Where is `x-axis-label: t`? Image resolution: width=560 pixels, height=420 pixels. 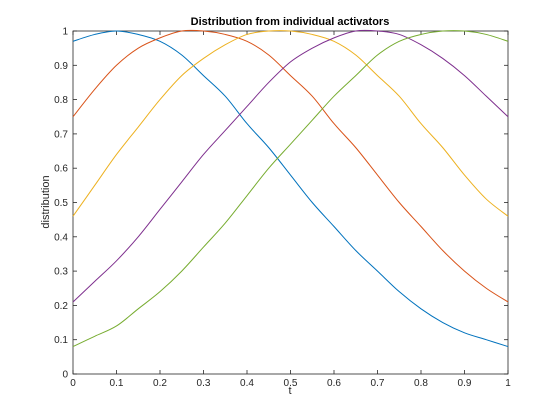
x-axis-label: t is located at coordinates (289, 391).